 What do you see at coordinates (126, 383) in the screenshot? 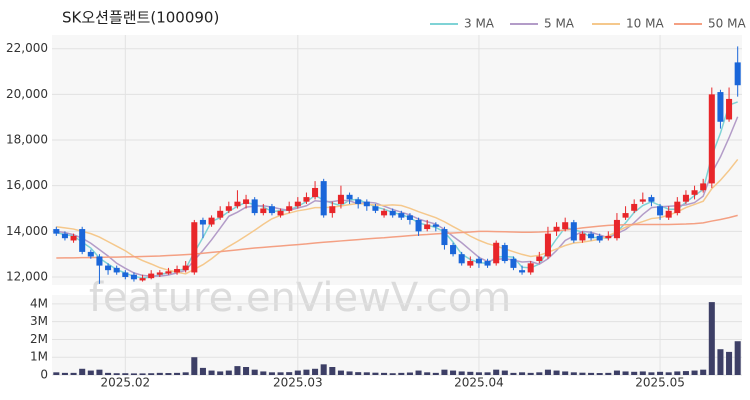
I see `x-tick-label: 2025.02` at bounding box center [126, 383].